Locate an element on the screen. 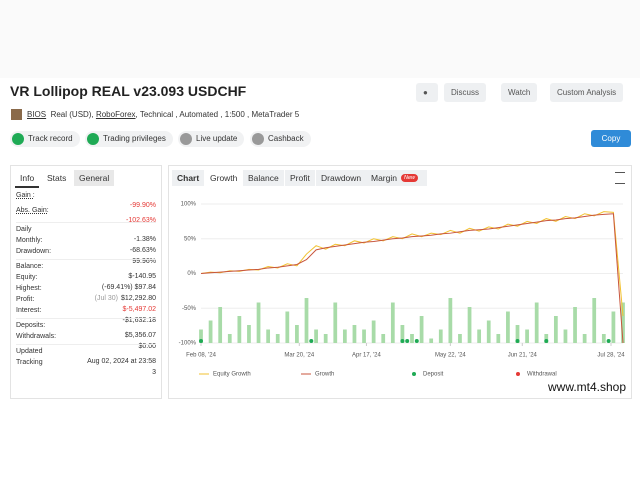 The width and height of the screenshot is (640, 480). legend-label: Equity Growth is located at coordinates (232, 375).